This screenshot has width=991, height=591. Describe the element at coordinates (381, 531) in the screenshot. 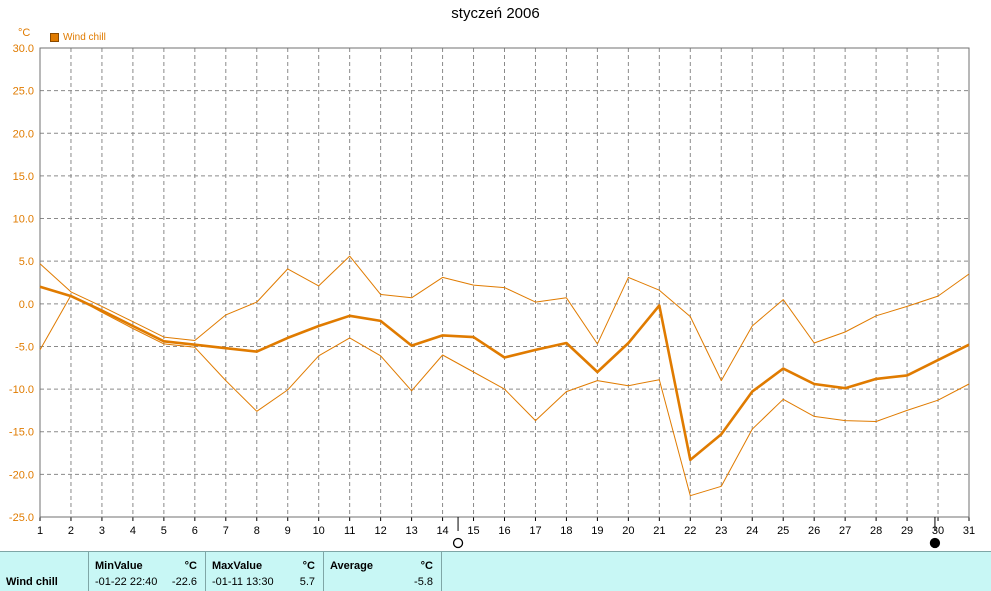

I see `x-tick-label: 12` at that location.